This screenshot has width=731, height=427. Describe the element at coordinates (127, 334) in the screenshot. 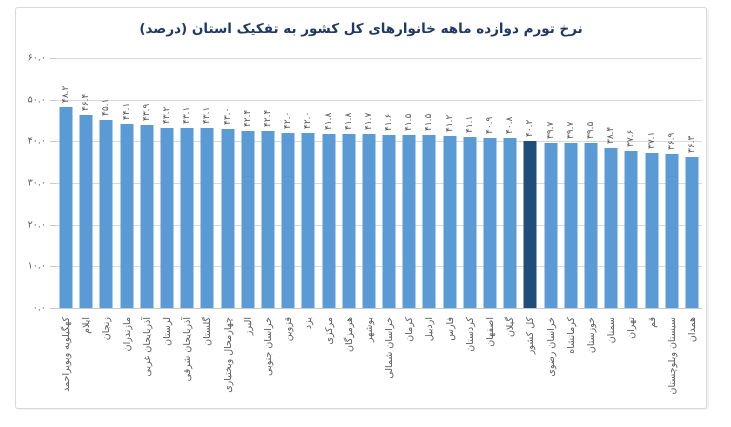

I see `x-axis-category-label: مازندران` at that location.